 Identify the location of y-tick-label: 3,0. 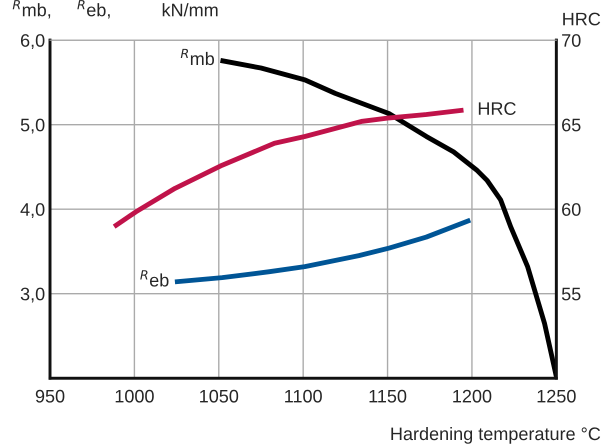
(32, 295).